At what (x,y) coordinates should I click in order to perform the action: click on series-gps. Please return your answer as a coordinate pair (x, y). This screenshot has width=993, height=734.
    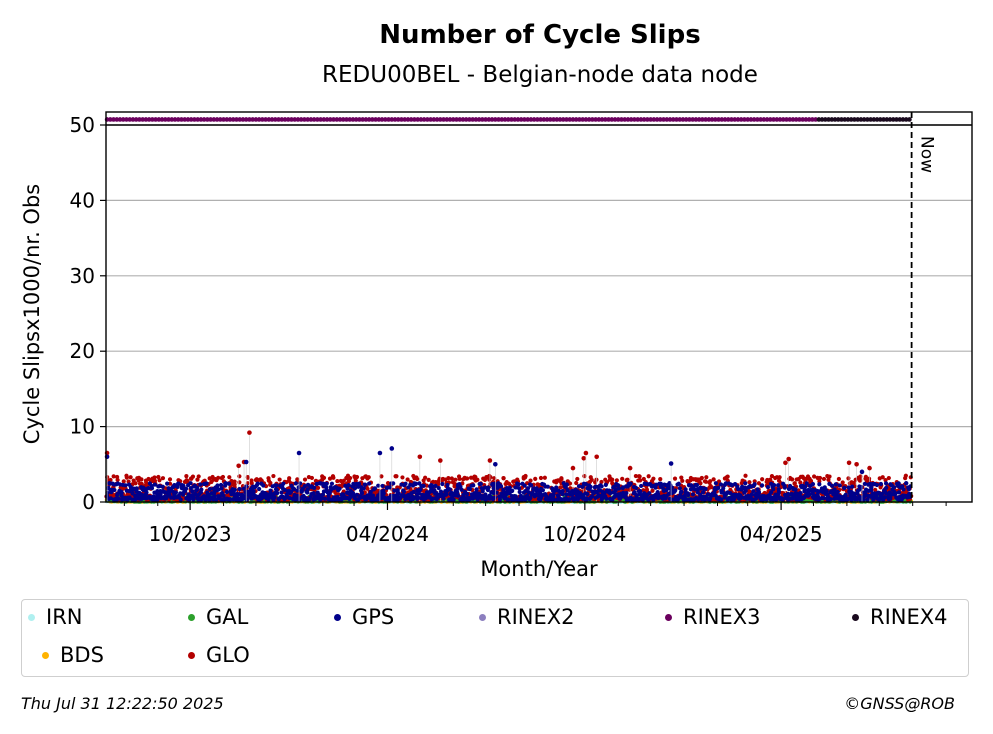
    Looking at the image, I should click on (508, 474).